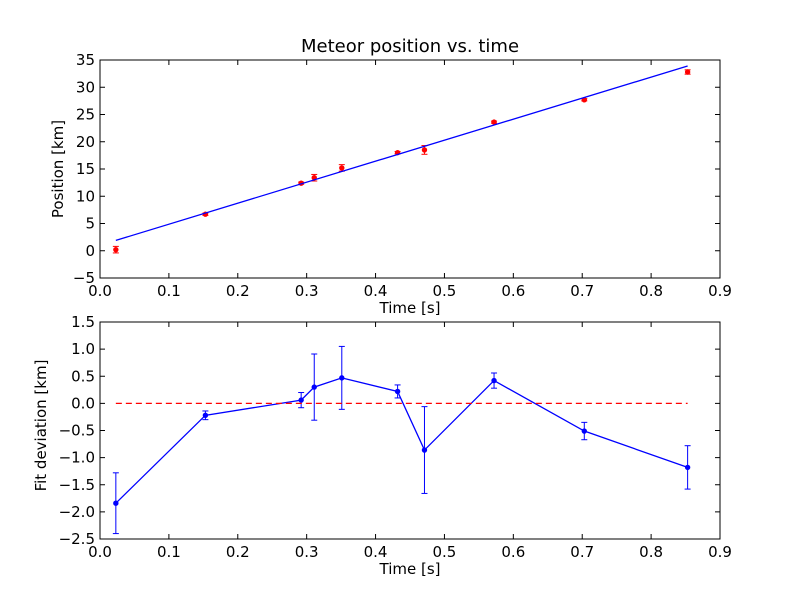 The height and width of the screenshot is (600, 800). What do you see at coordinates (307, 291) in the screenshot?
I see `top-x-tick-label: 0.3` at bounding box center [307, 291].